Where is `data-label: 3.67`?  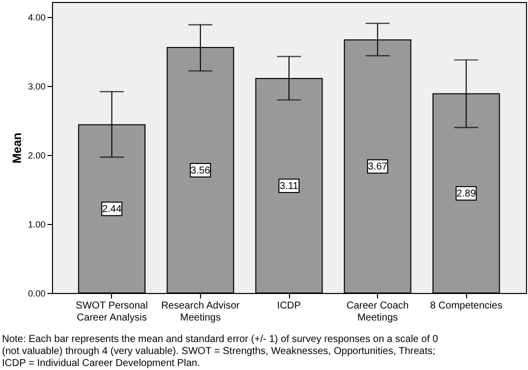
data-label: 3.67 is located at coordinates (378, 166).